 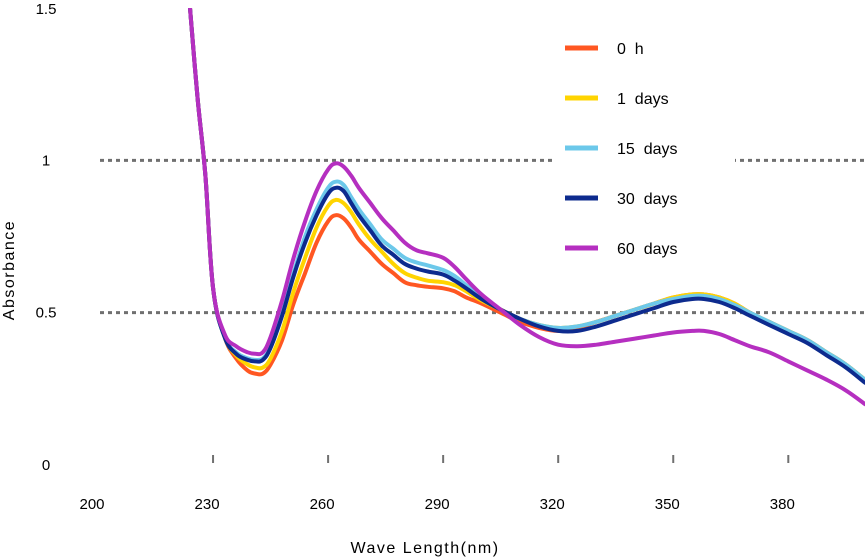 I want to click on x-axis-label: Wave Length(nm), so click(x=424, y=548).